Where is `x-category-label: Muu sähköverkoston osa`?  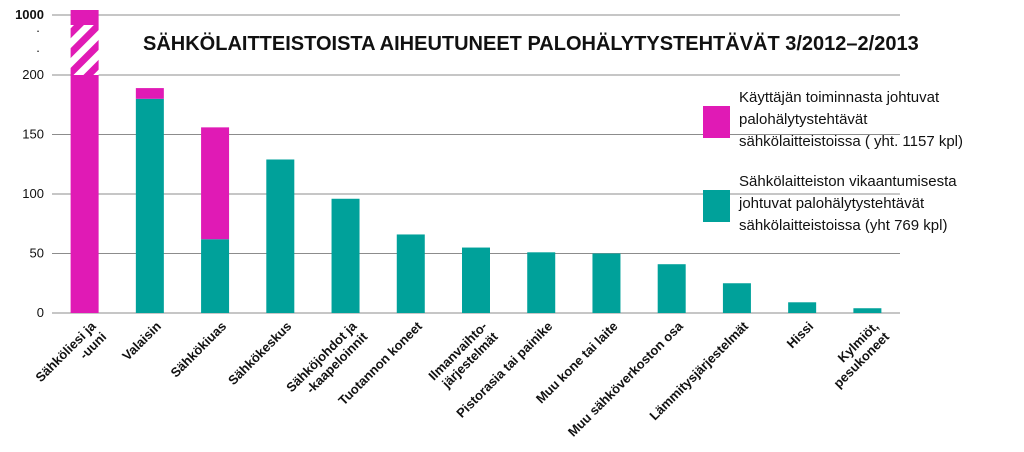 x-category-label: Muu sähköverkoston osa is located at coordinates (625, 378).